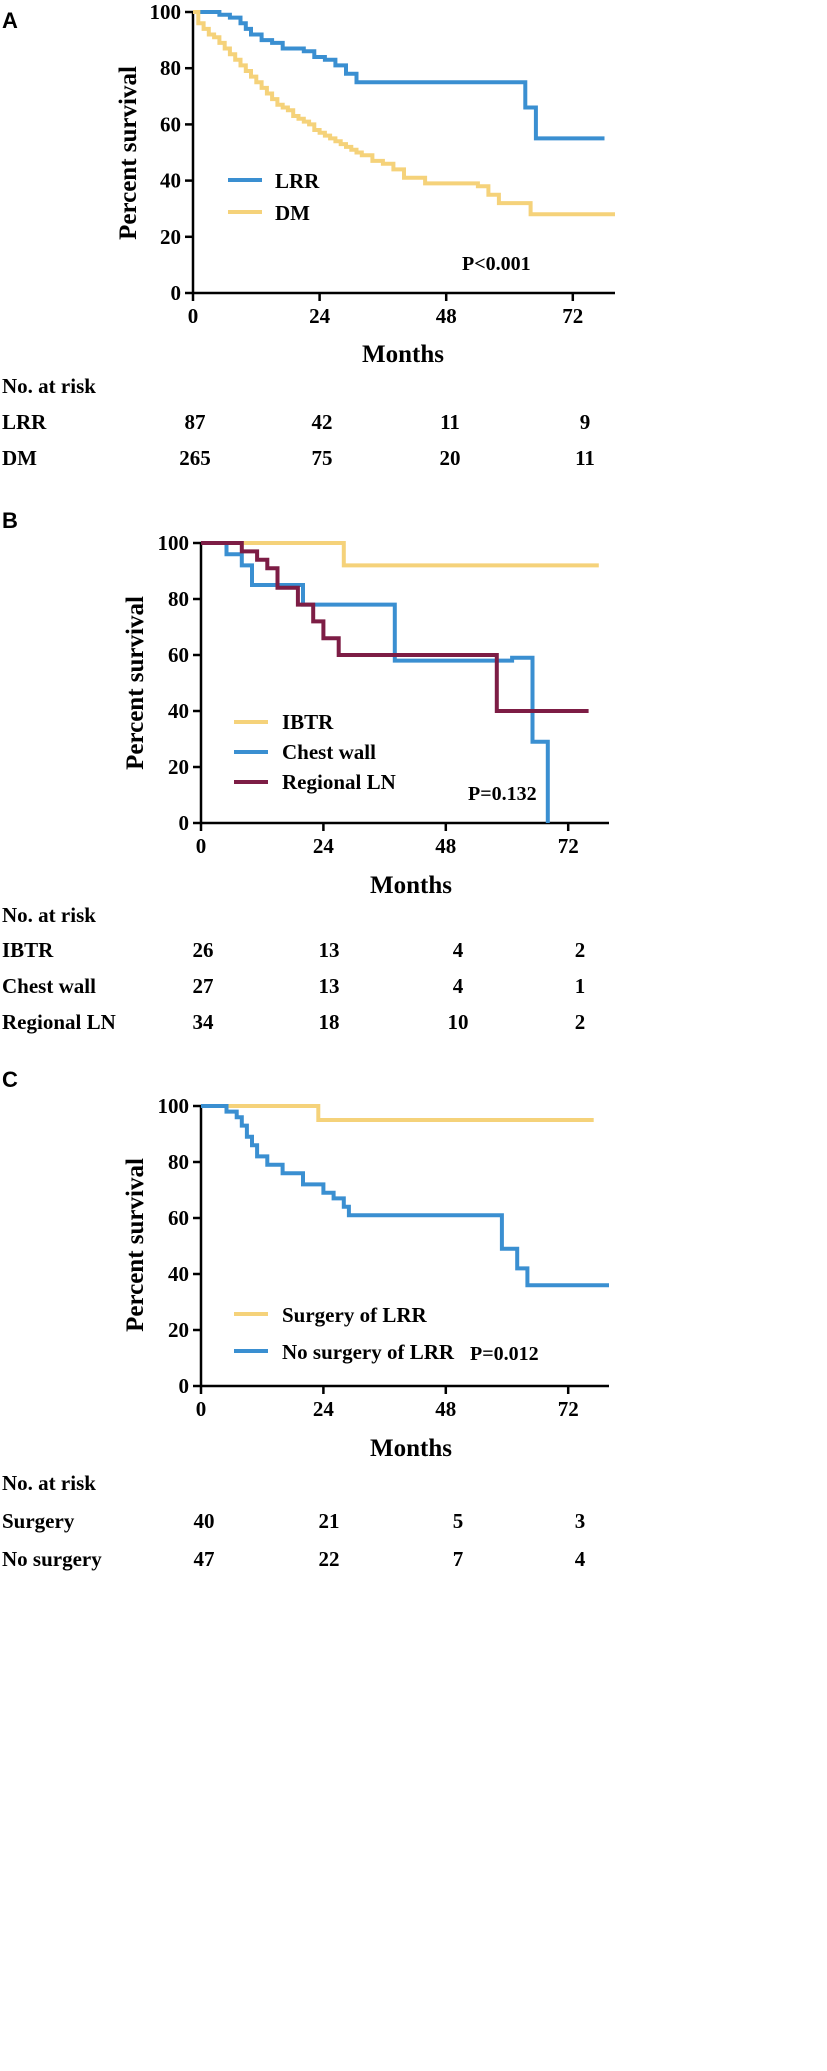 The height and width of the screenshot is (2071, 827). I want to click on panel-a-y-tick-label: 20, so click(170, 237).